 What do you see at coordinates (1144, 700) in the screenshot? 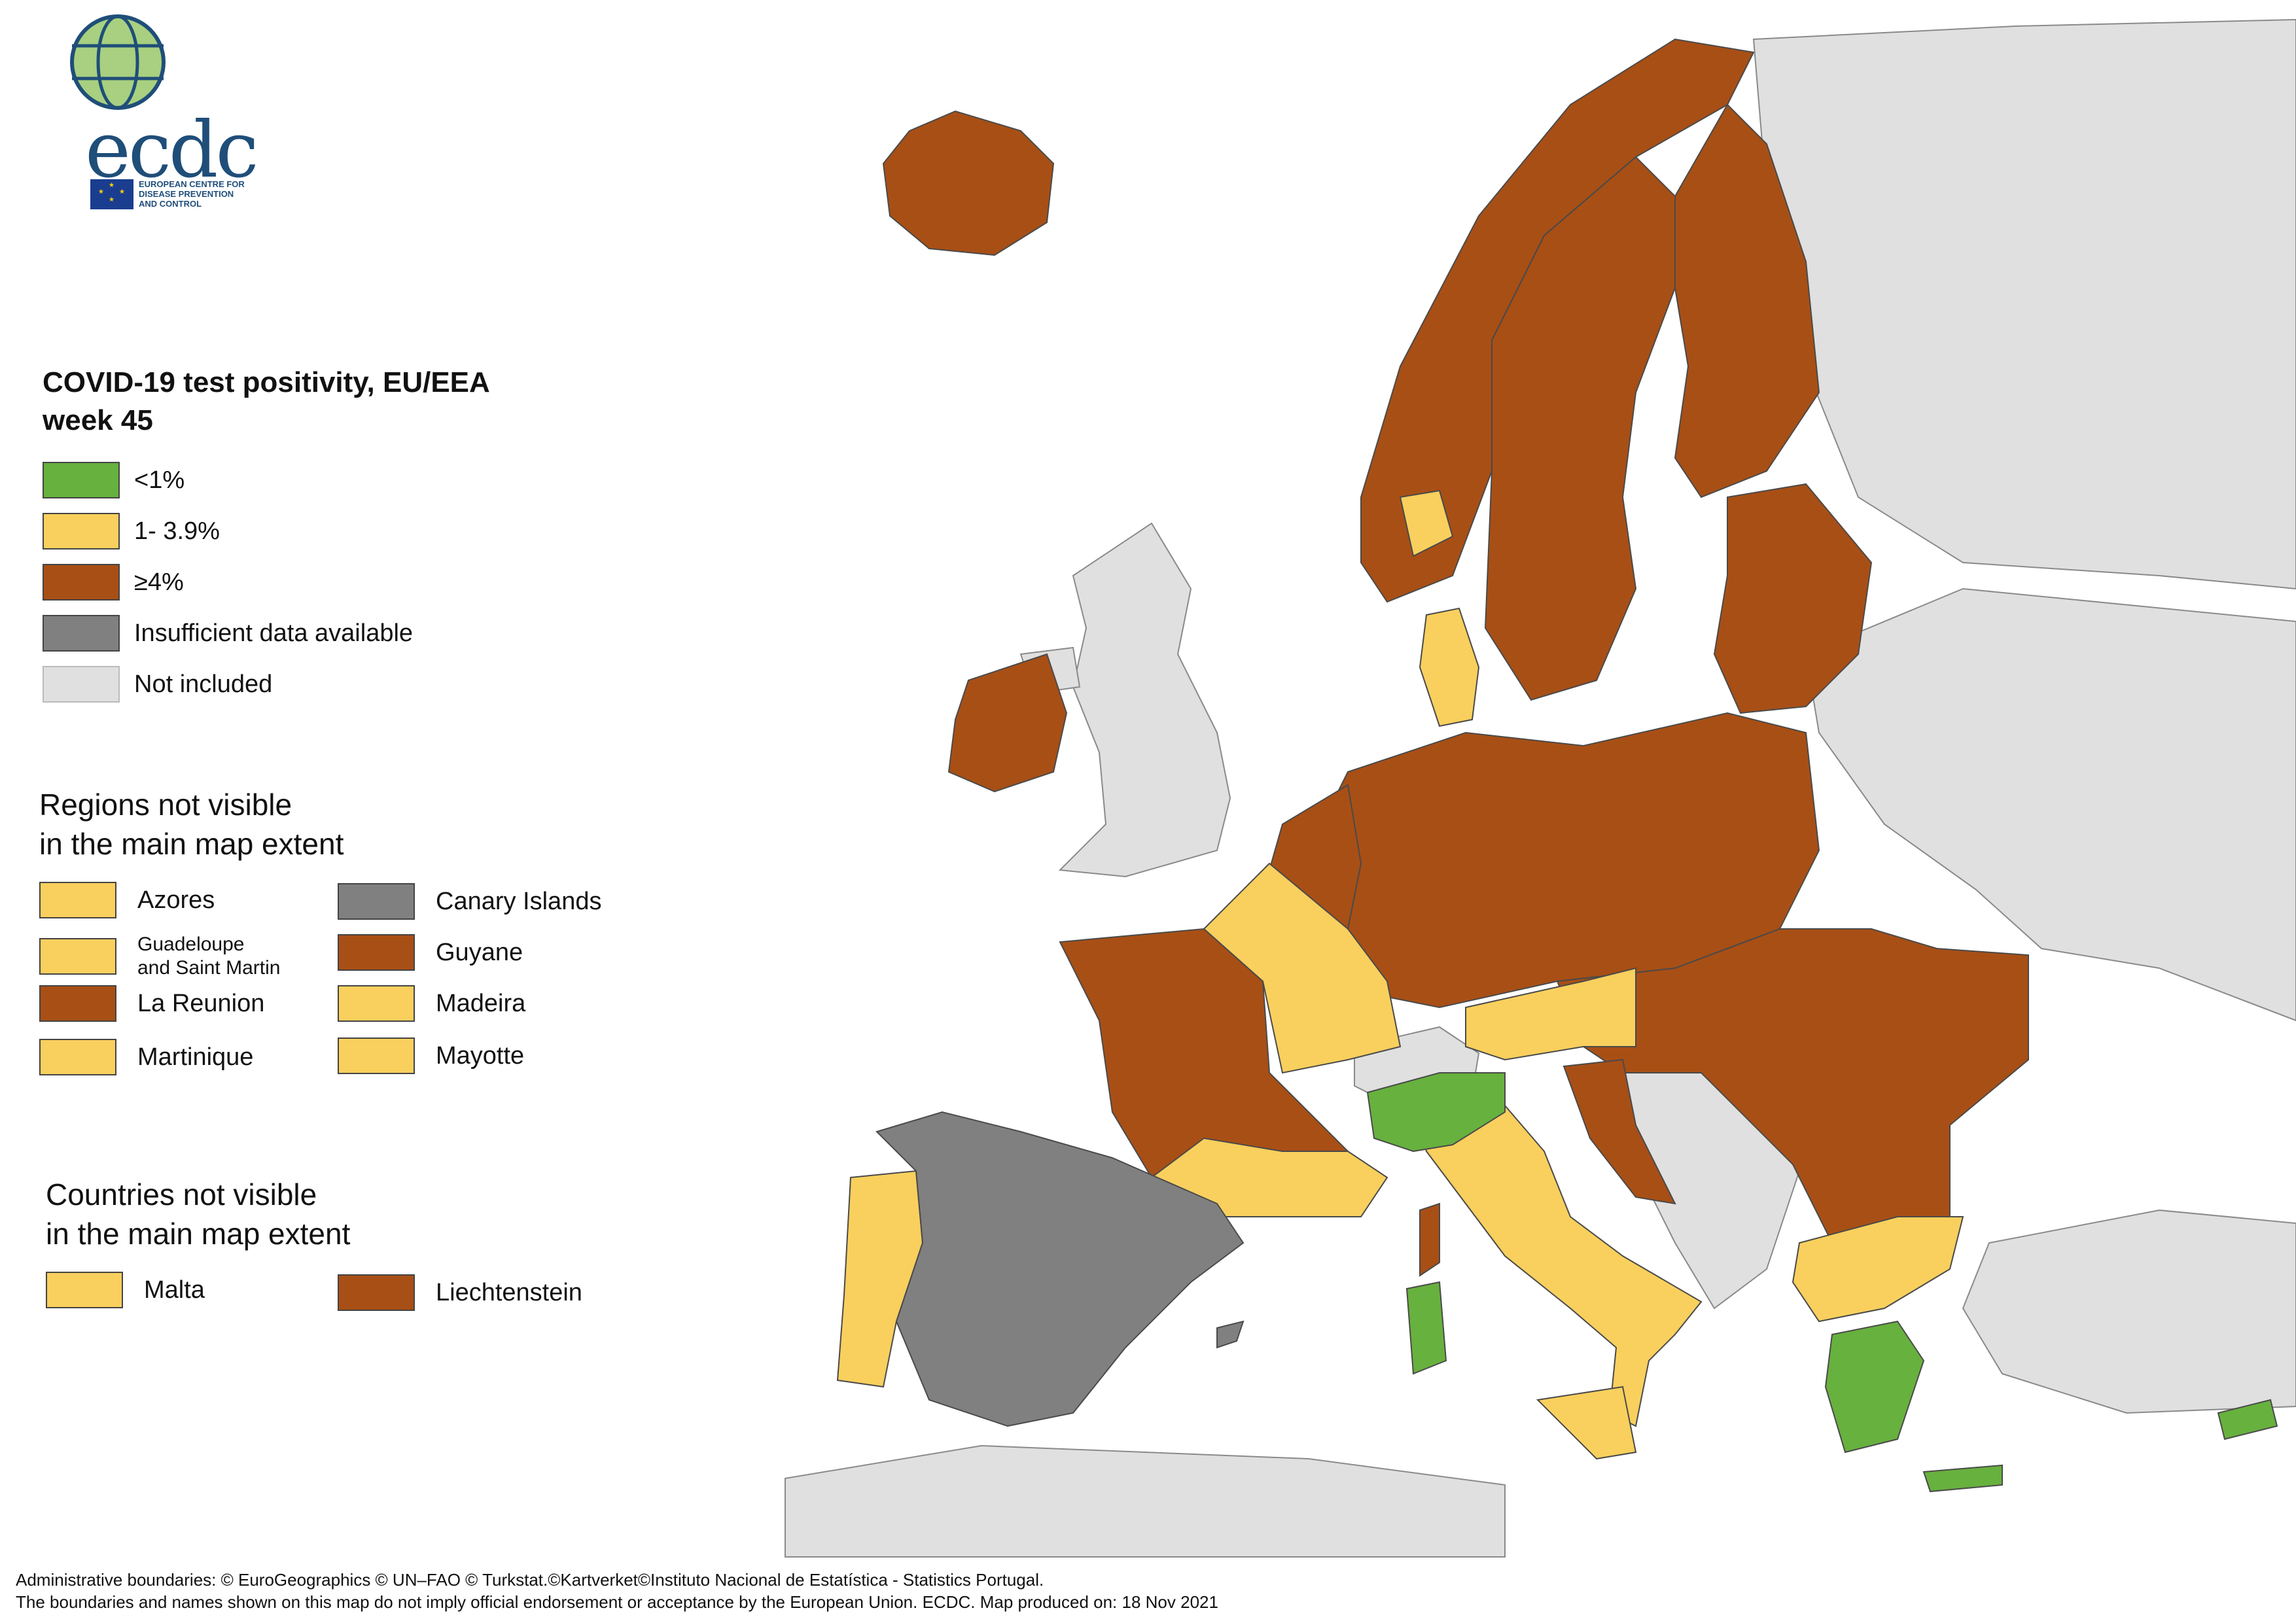
I see `region-united-kingdom` at bounding box center [1144, 700].